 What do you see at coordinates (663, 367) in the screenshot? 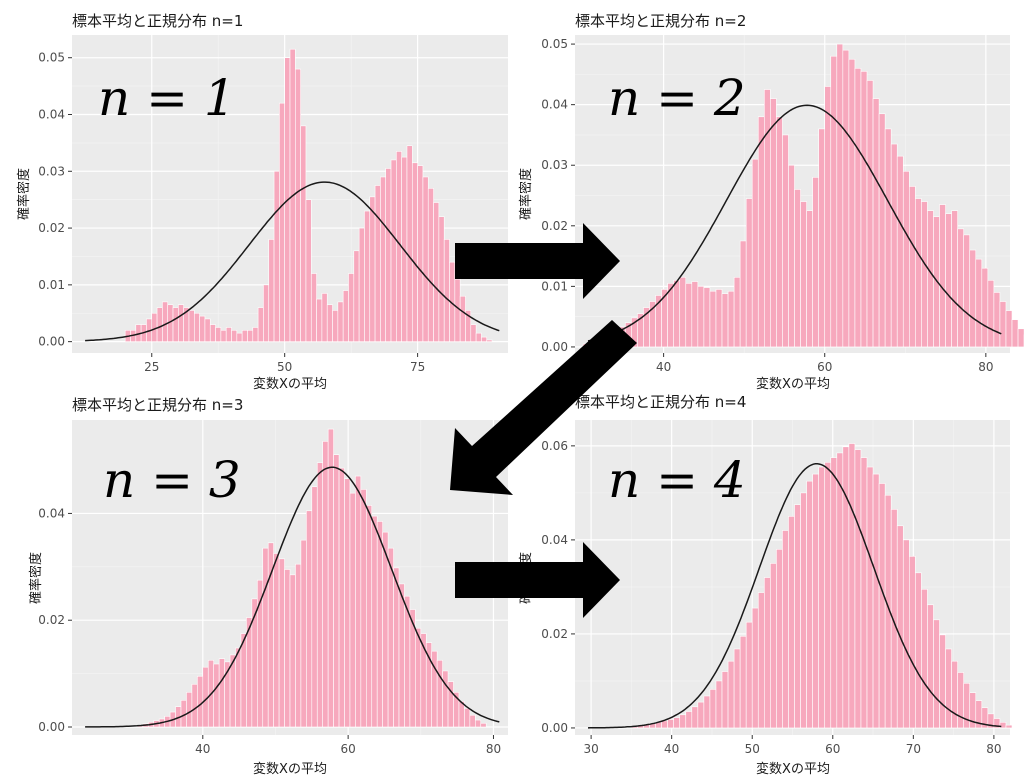
I see `x-tick-label: 40` at bounding box center [663, 367].